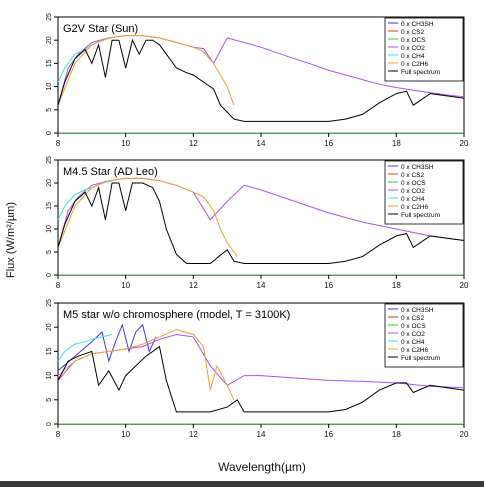  I want to click on figure-x-axis-label: Wavelength(µm), so click(262, 467).